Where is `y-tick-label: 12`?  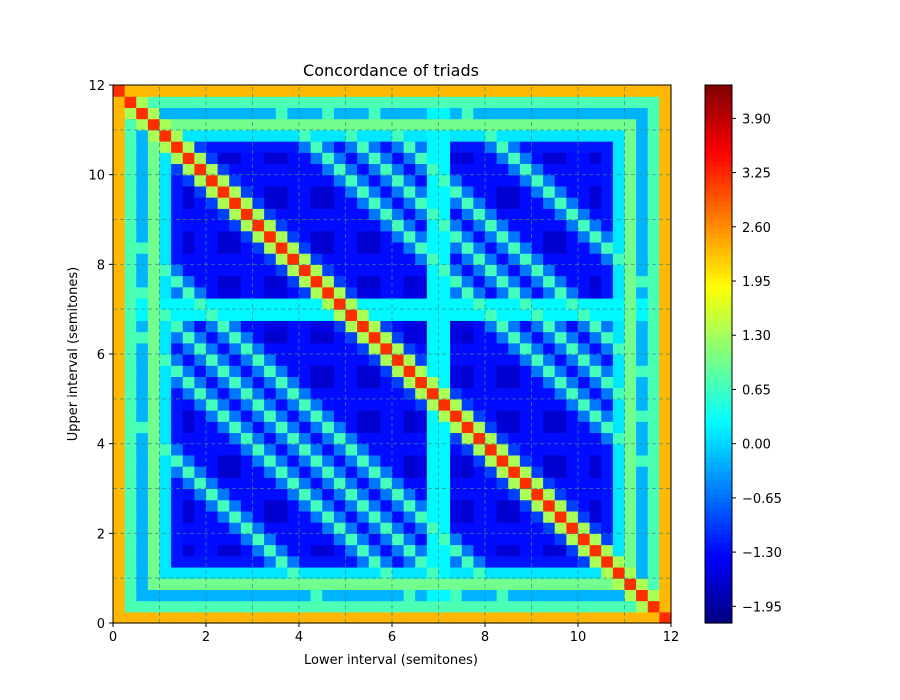
y-tick-label: 12 is located at coordinates (96, 86).